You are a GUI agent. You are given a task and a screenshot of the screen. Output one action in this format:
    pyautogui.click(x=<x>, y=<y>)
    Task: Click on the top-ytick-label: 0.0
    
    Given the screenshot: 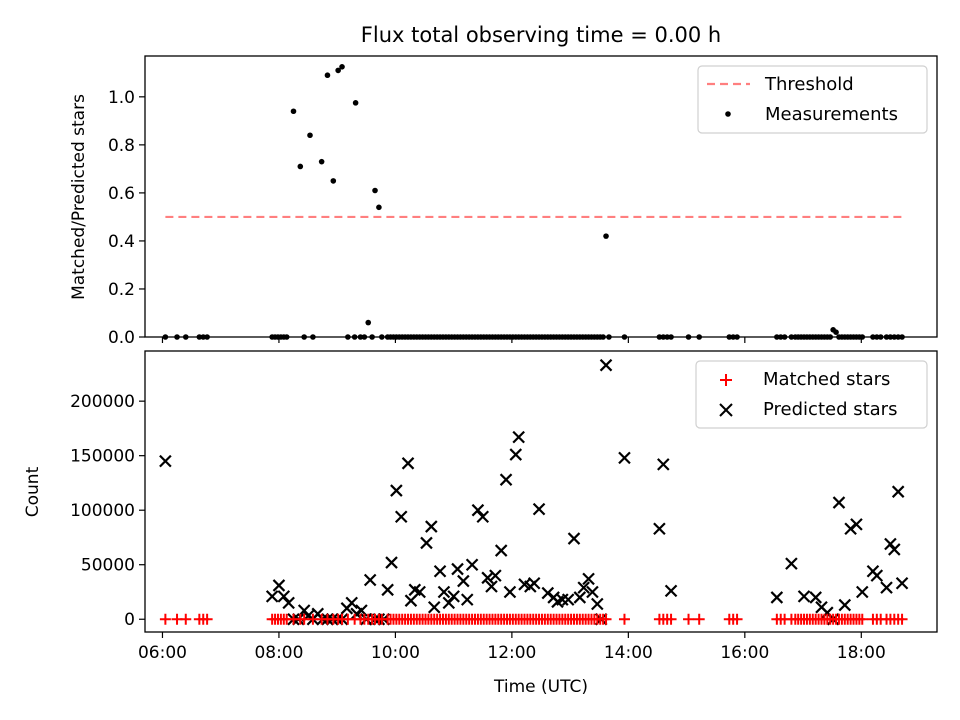 What is the action you would take?
    pyautogui.click(x=121, y=338)
    